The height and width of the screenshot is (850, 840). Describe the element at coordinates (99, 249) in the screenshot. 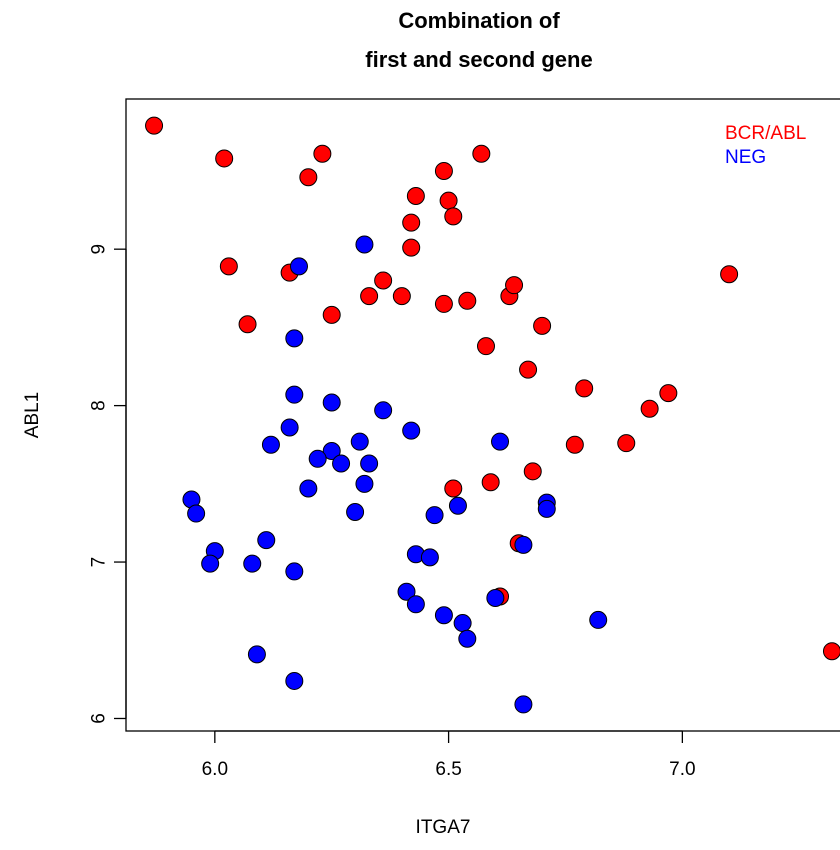

I see `y-tick-label: 9` at that location.